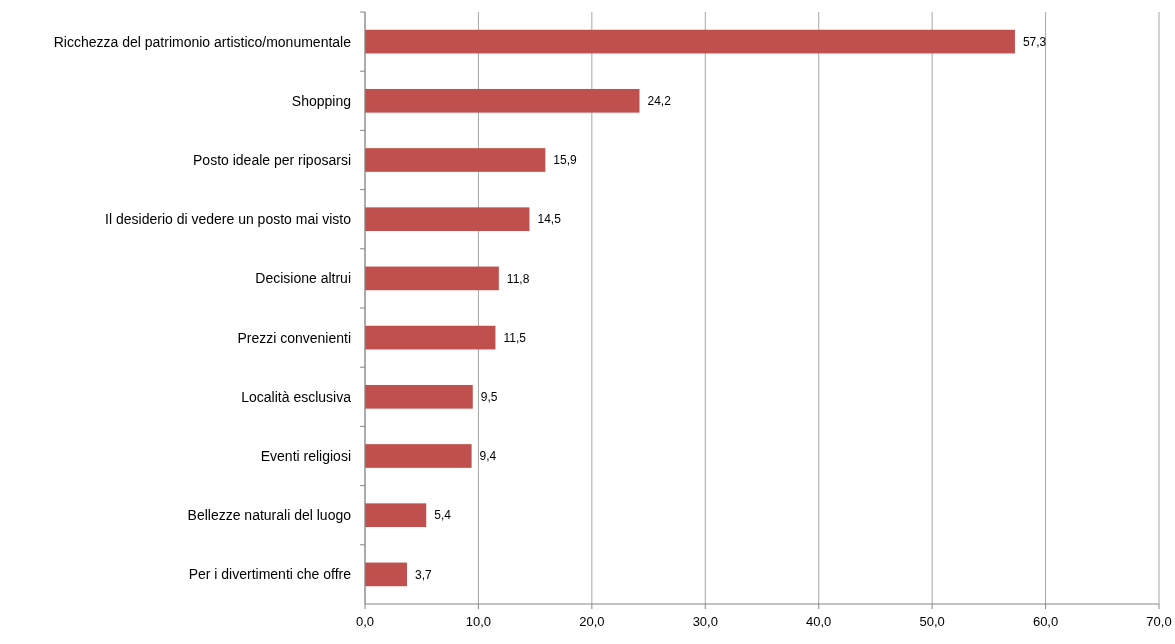 This screenshot has height=644, width=1175. I want to click on y-tick-label: Decisione altrui, so click(303, 278).